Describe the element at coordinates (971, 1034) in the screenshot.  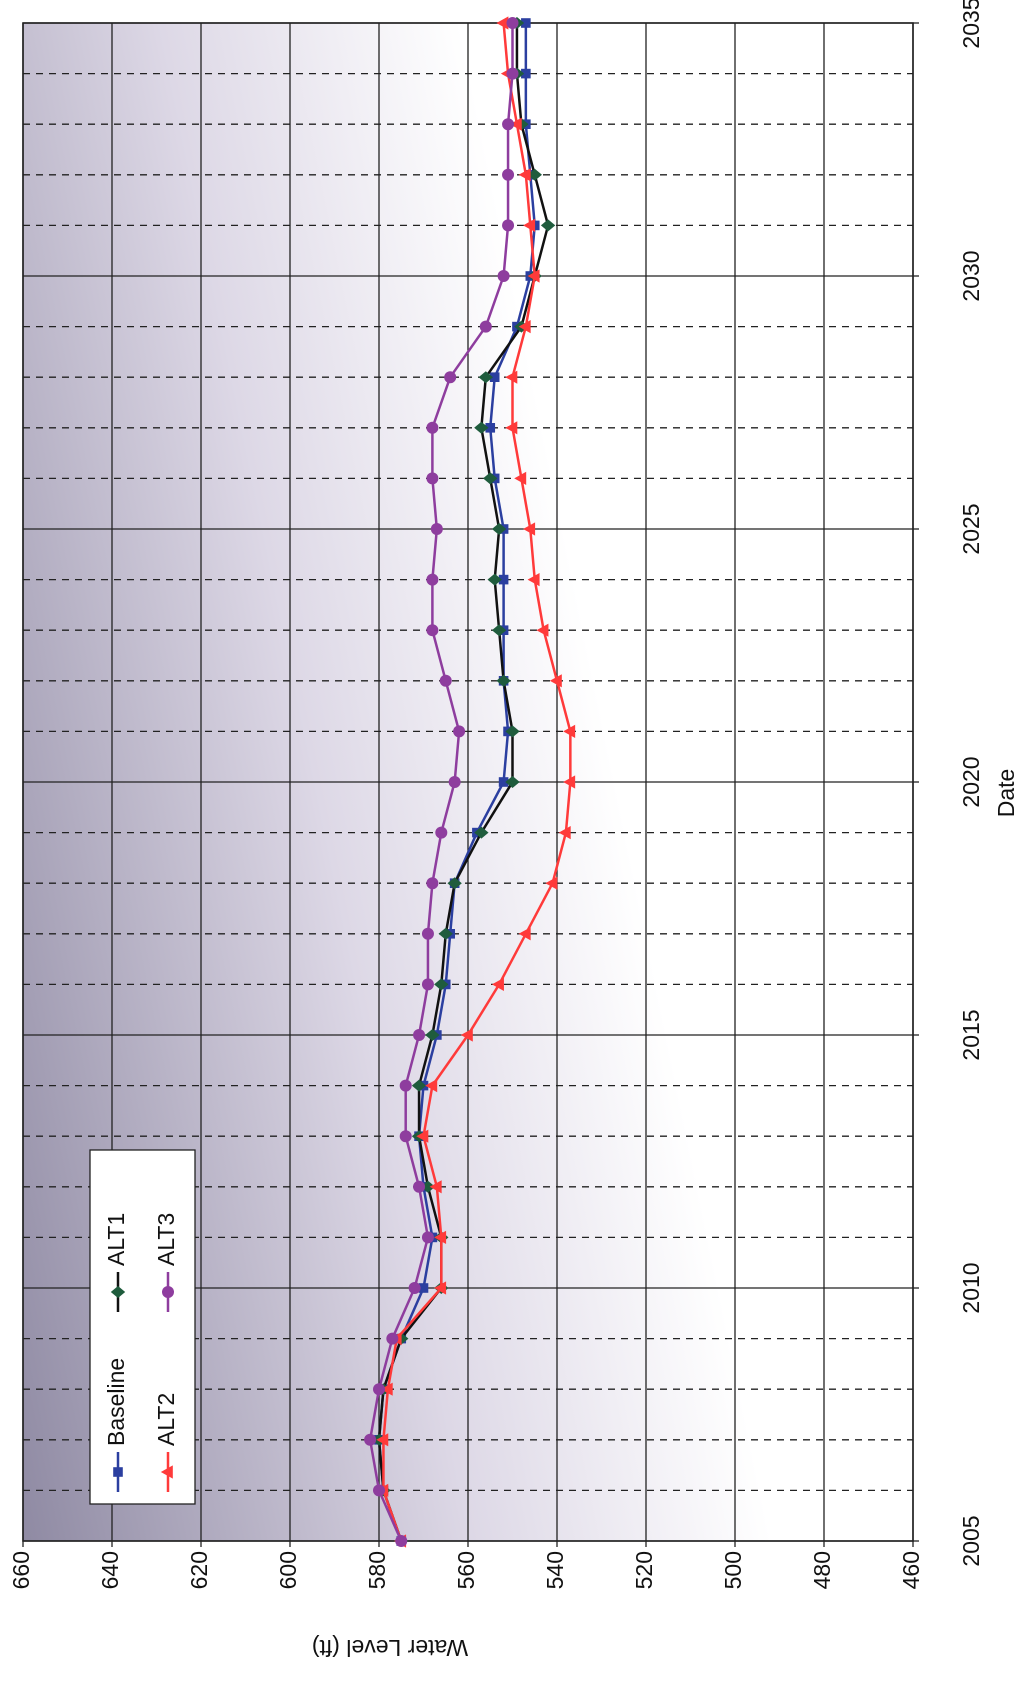
I see `x-tick-label: 2015` at that location.